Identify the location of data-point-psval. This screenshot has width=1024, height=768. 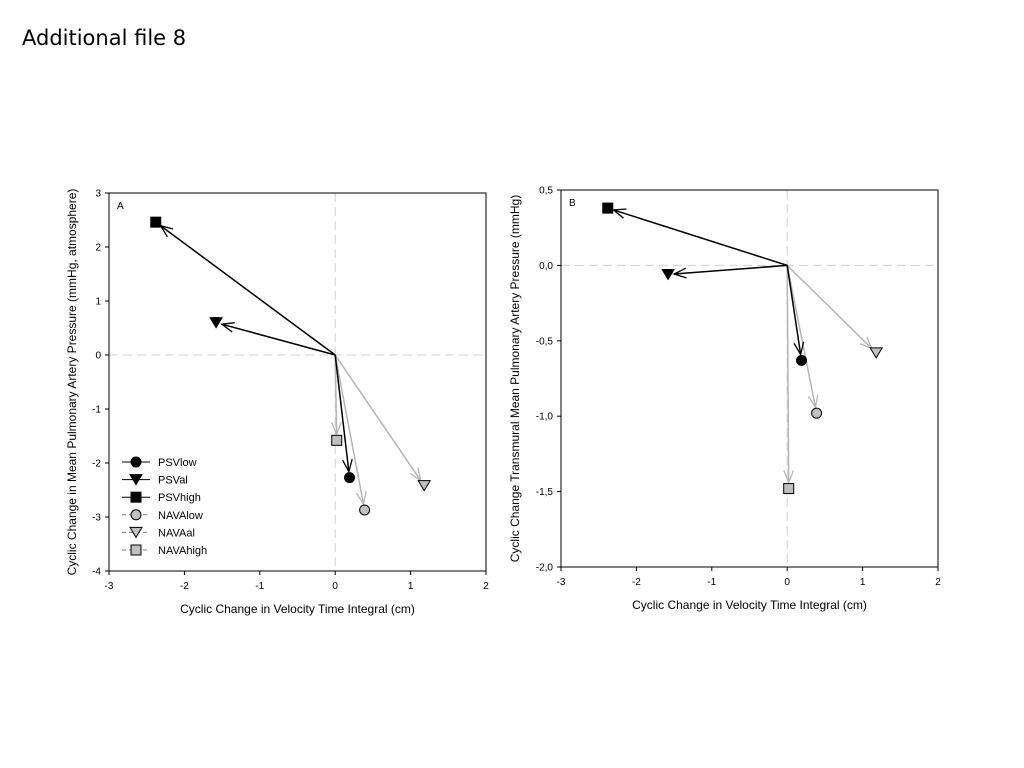
(216, 323).